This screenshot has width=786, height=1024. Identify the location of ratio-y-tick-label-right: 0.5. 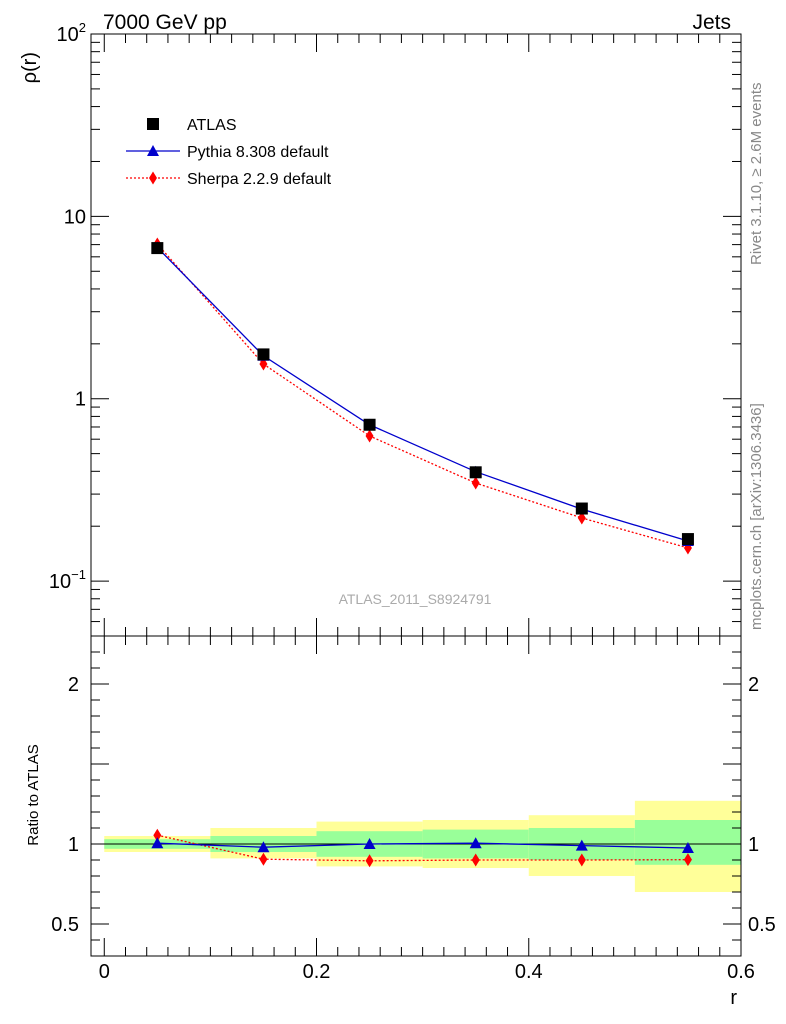
(762, 925).